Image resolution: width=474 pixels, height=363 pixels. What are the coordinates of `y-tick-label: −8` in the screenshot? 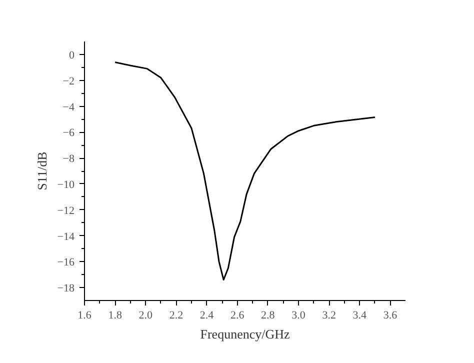 It's located at (68, 159).